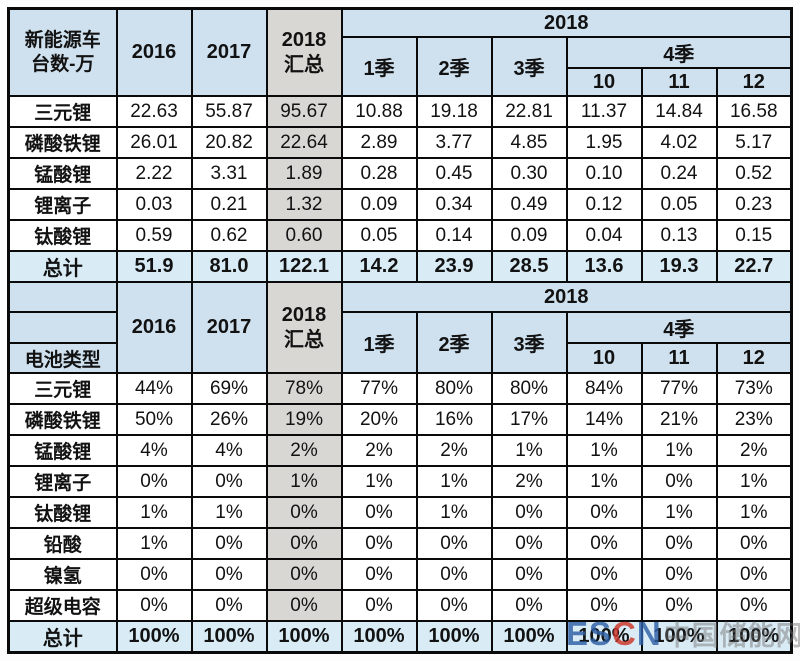  Describe the element at coordinates (754, 419) in the screenshot. I see `data-cell: 23%` at that location.